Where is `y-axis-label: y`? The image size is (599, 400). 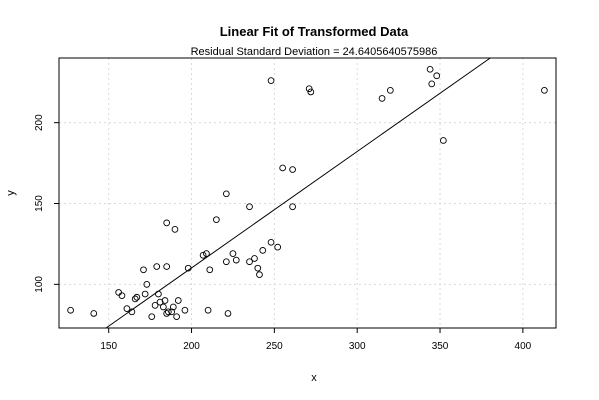 y-axis-label: y is located at coordinates (11, 193).